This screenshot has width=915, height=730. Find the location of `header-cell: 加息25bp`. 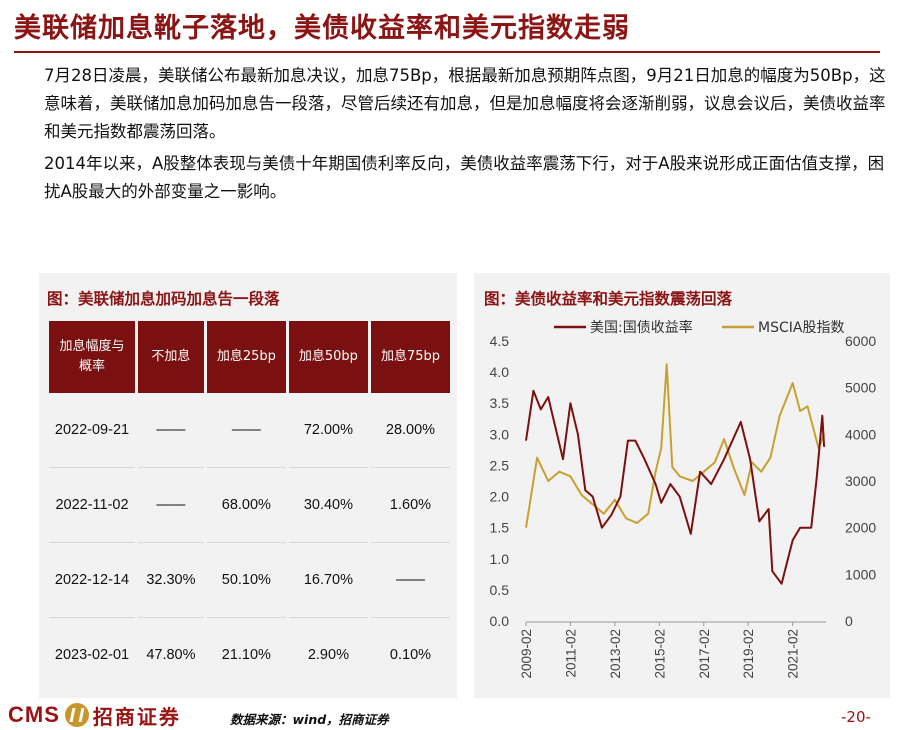

header-cell: 加息25bp is located at coordinates (246, 357).